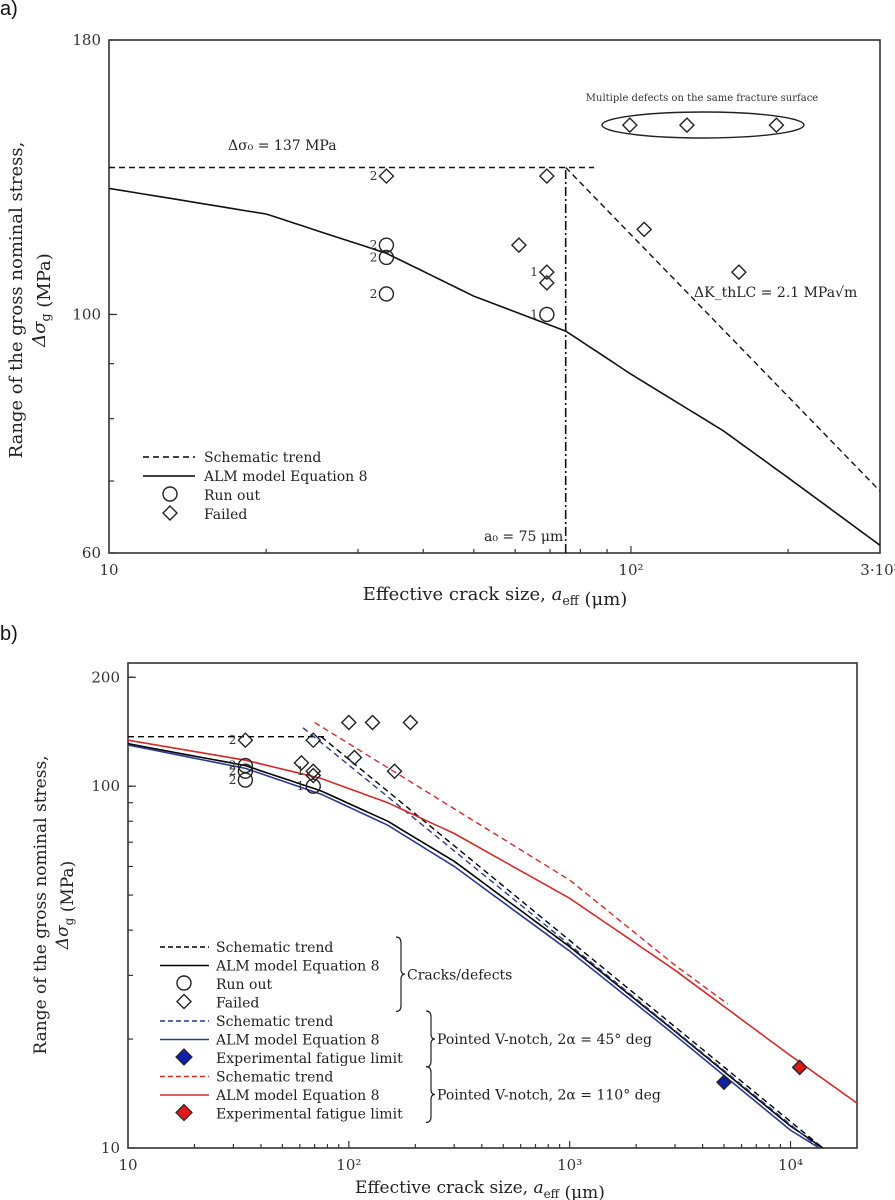  What do you see at coordinates (282, 146) in the screenshot?
I see `delta-sigma0-annotation: Δσ₀ = 137 MPa` at bounding box center [282, 146].